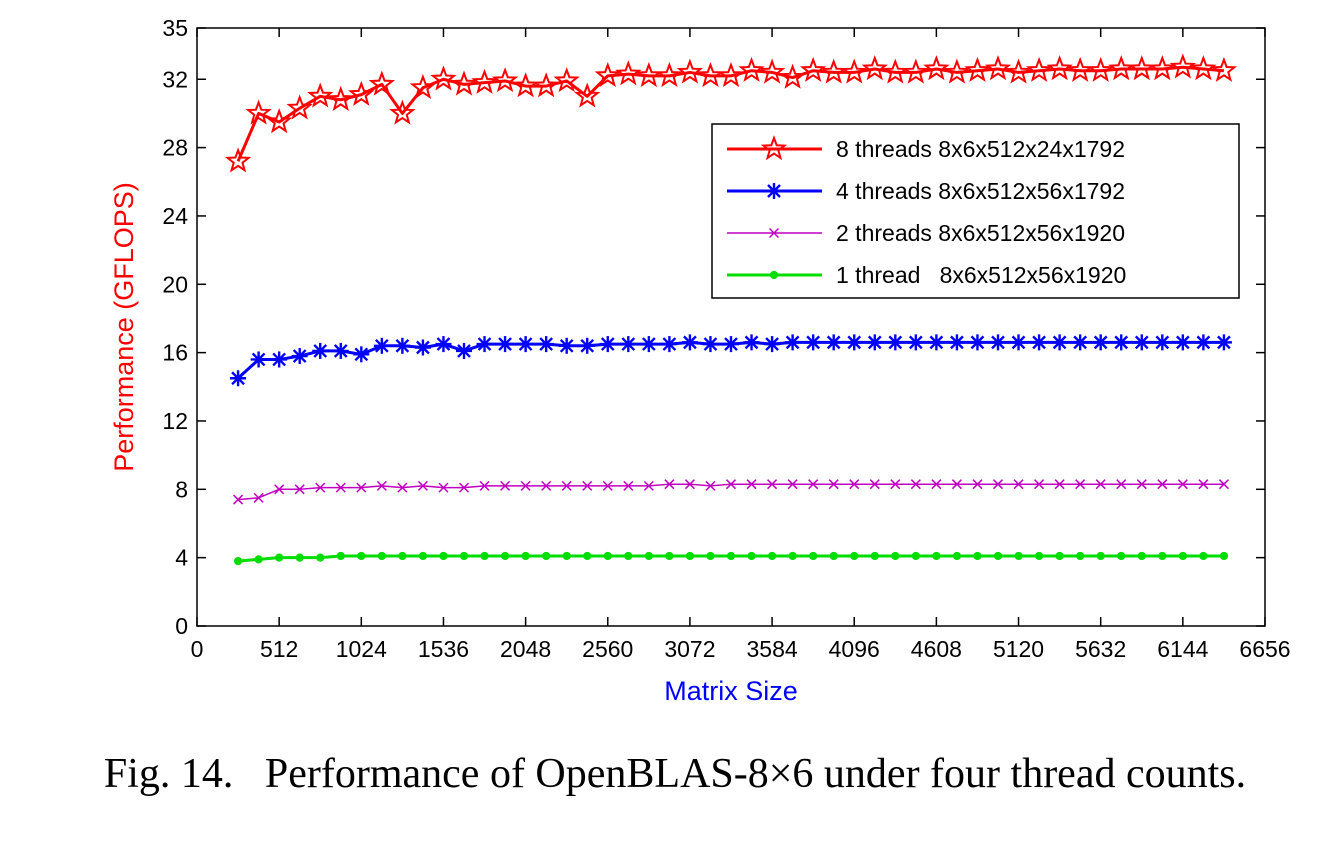 The image size is (1334, 842). What do you see at coordinates (443, 649) in the screenshot?
I see `x-tick-label: 1536` at bounding box center [443, 649].